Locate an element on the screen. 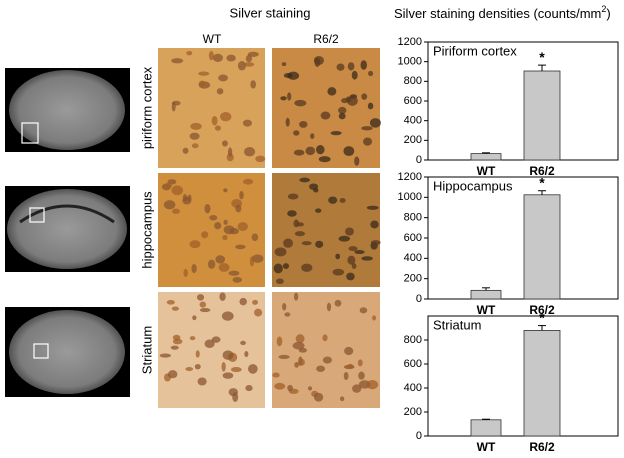  y-tick-label: 600 is located at coordinates (413, 101).